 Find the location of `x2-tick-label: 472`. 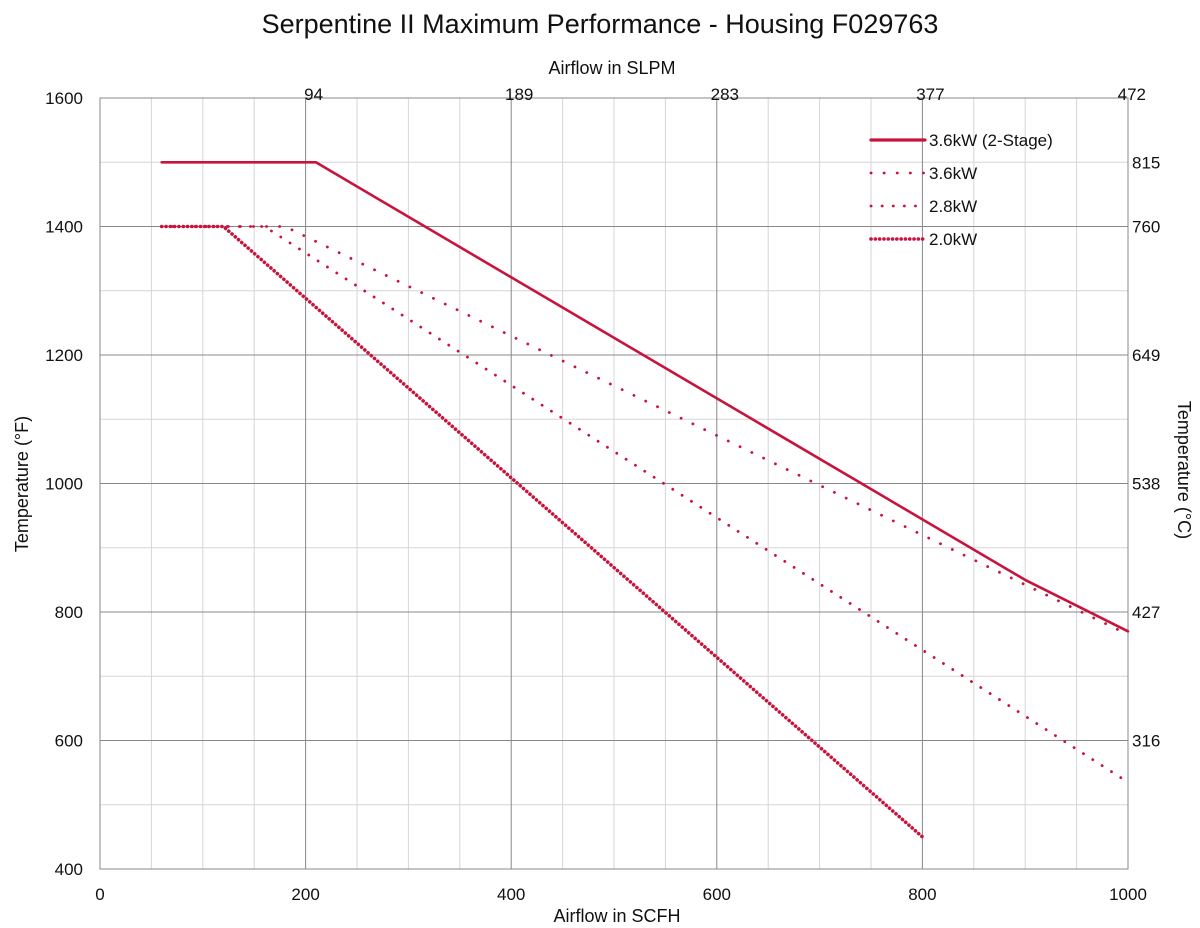

x2-tick-label: 472 is located at coordinates (1132, 94).